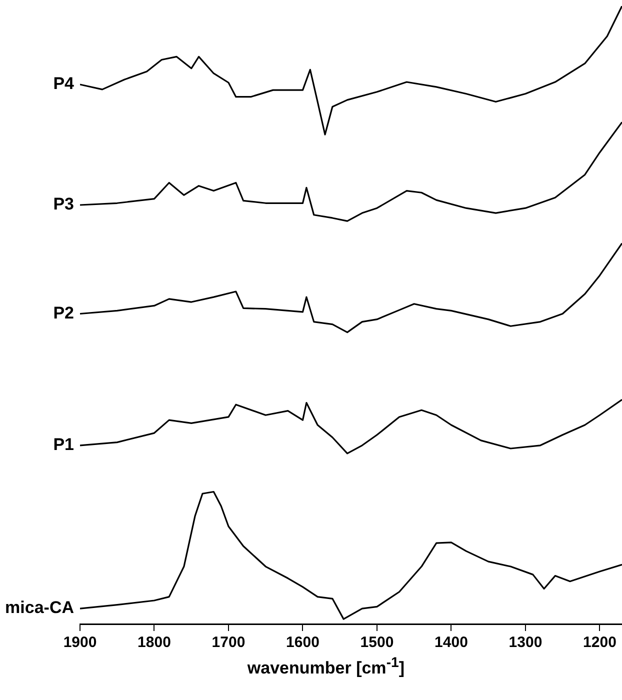 The image size is (622, 700). I want to click on x-tick-label: 1500, so click(377, 643).